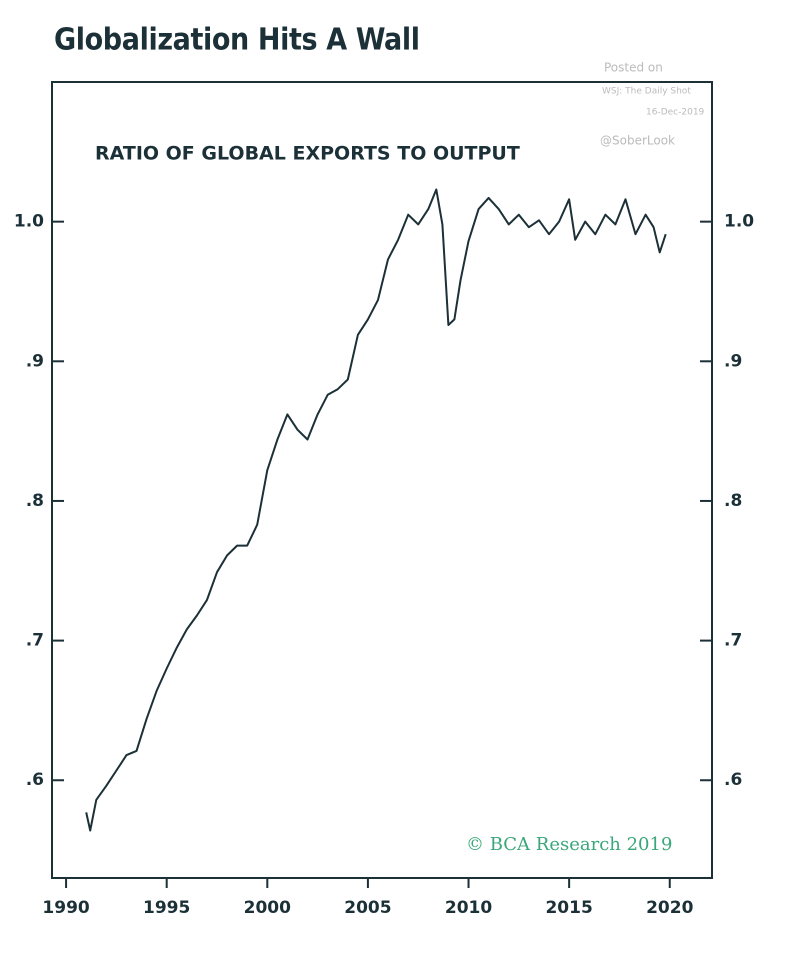 The image size is (800, 955). Describe the element at coordinates (569, 844) in the screenshot. I see `annotation: © BCA Research 2019` at that location.